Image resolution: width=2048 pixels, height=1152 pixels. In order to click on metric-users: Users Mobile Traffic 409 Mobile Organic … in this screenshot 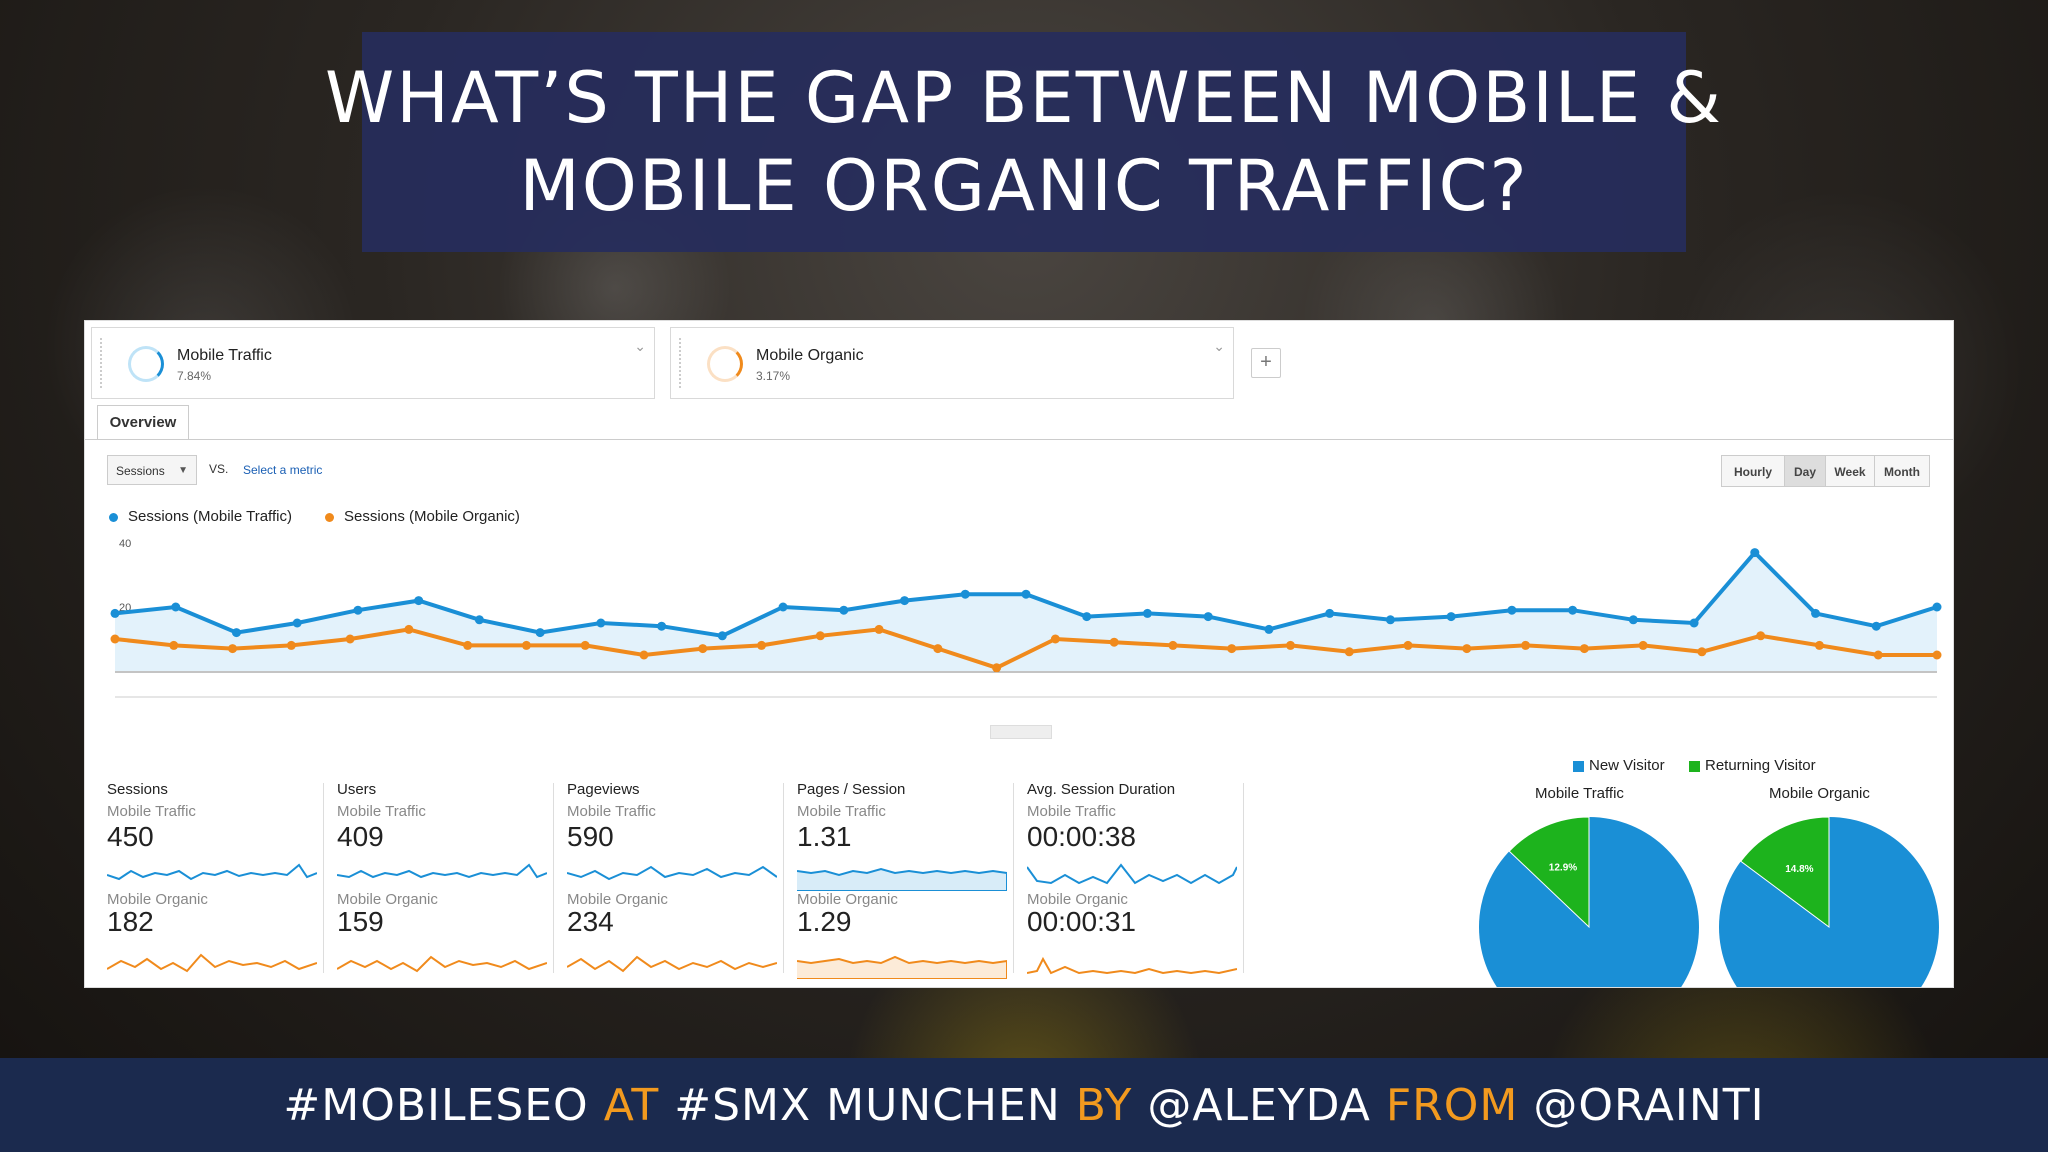, I will do `click(447, 881)`.